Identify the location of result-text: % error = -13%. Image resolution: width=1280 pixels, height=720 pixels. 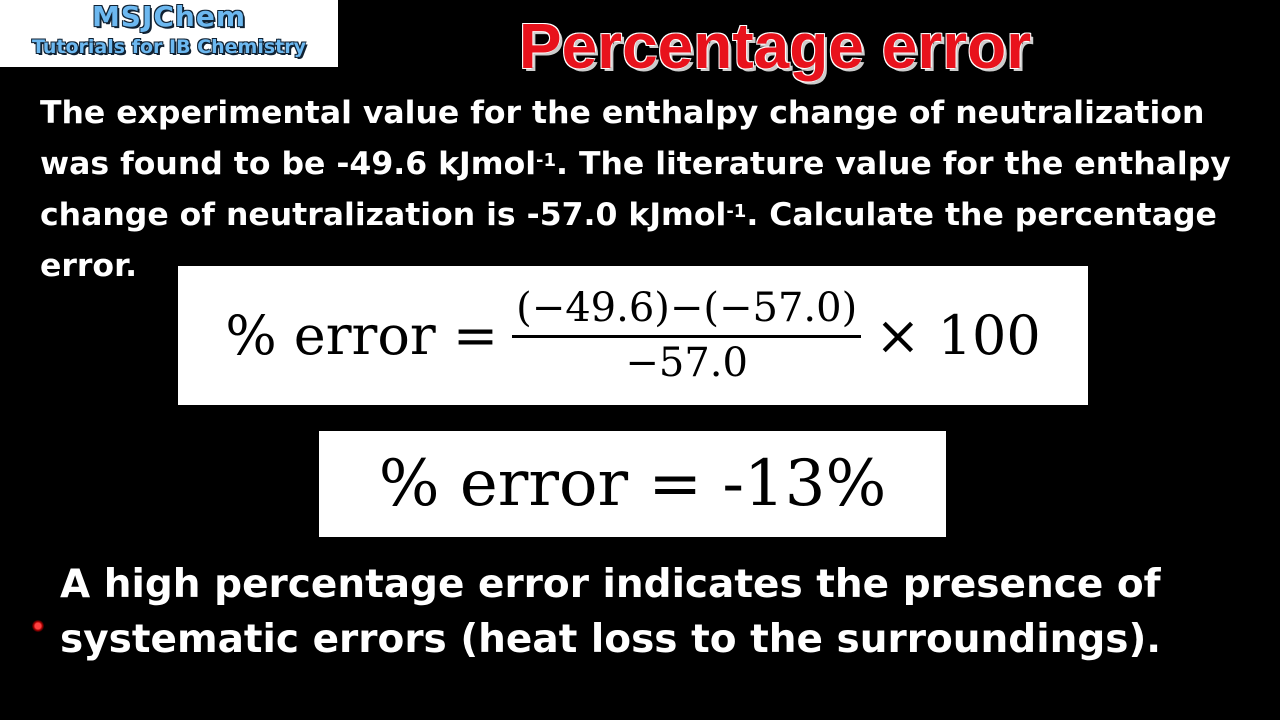
(632, 484).